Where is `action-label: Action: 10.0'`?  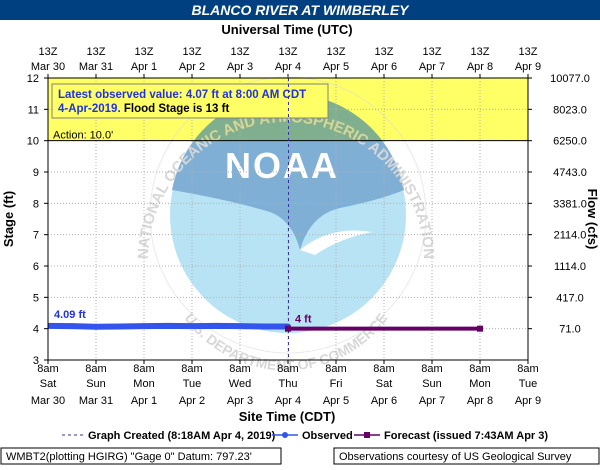
action-label: Action: 10.0' is located at coordinates (83, 136).